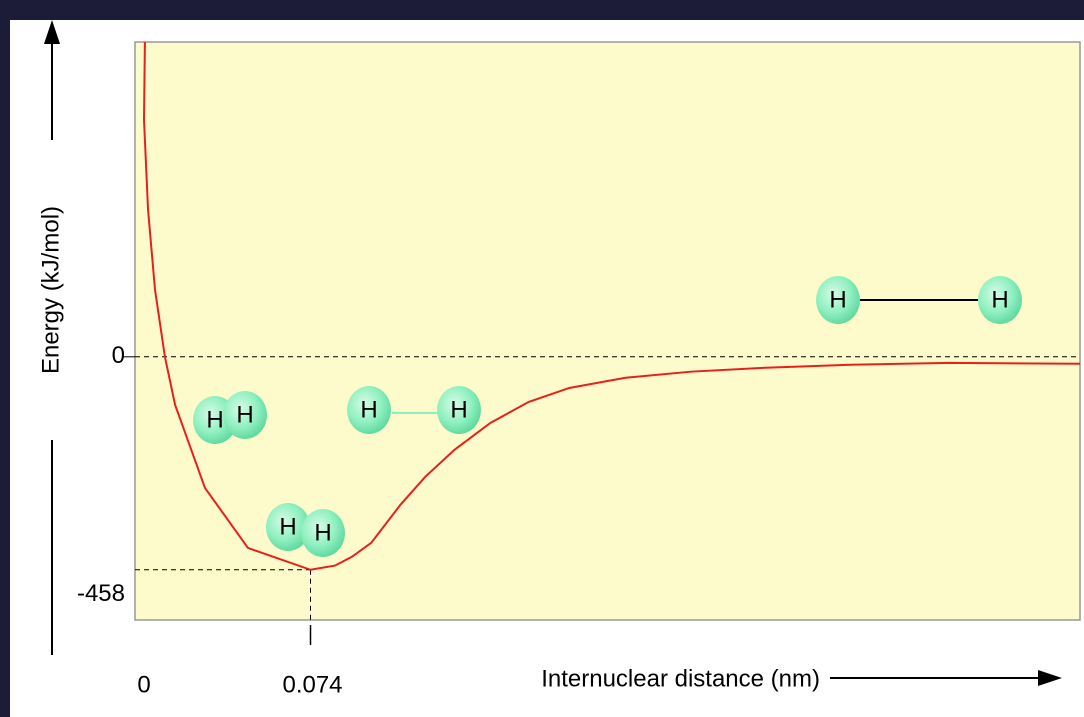 Image resolution: width=1084 pixels, height=717 pixels. I want to click on x-axis-label: Internuclear distance (nm), so click(680, 678).